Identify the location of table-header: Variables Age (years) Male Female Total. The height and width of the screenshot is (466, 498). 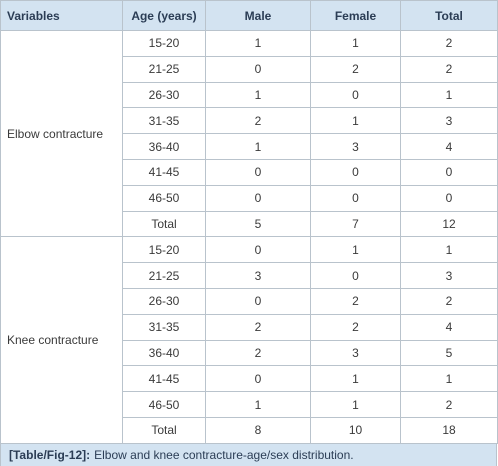
(249, 15).